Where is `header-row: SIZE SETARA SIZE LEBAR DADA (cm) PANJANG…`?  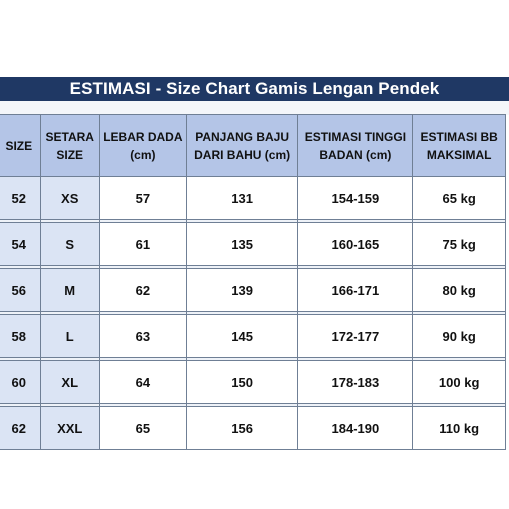
header-row: SIZE SETARA SIZE LEBAR DADA (cm) PANJANG… is located at coordinates (253, 145).